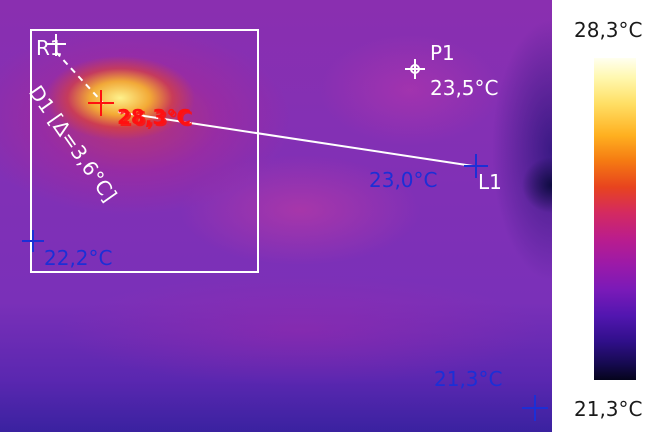  What do you see at coordinates (468, 379) in the screenshot?
I see `bottom-min-temp-label: 21,3°C` at bounding box center [468, 379].